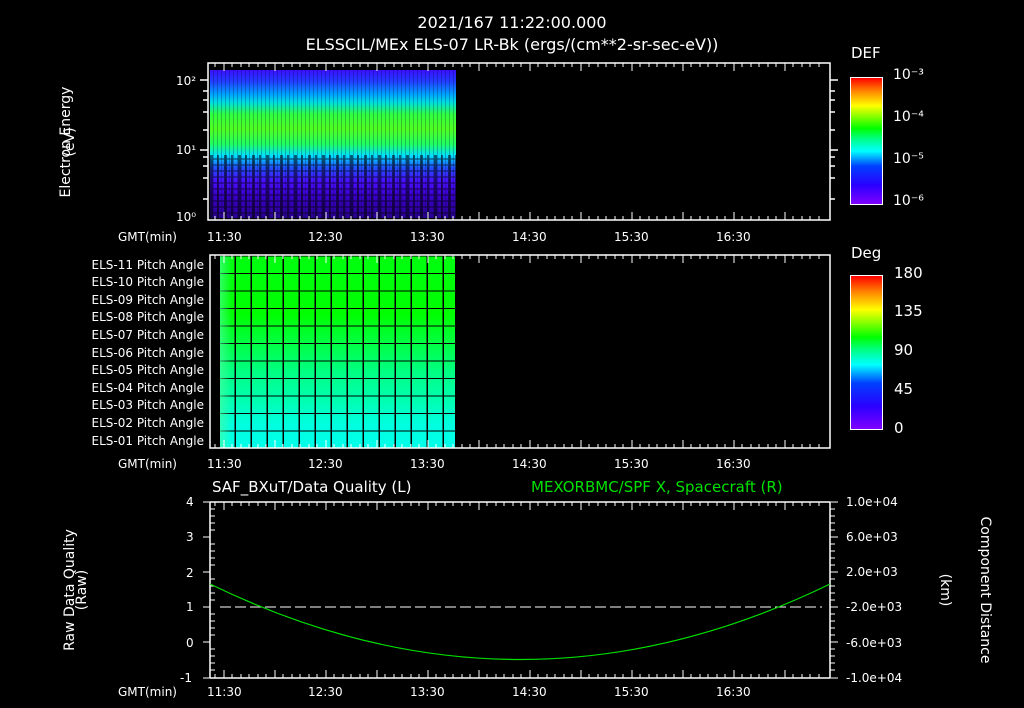  What do you see at coordinates (224, 692) in the screenshot?
I see `line-xtick: 11:30` at bounding box center [224, 692].